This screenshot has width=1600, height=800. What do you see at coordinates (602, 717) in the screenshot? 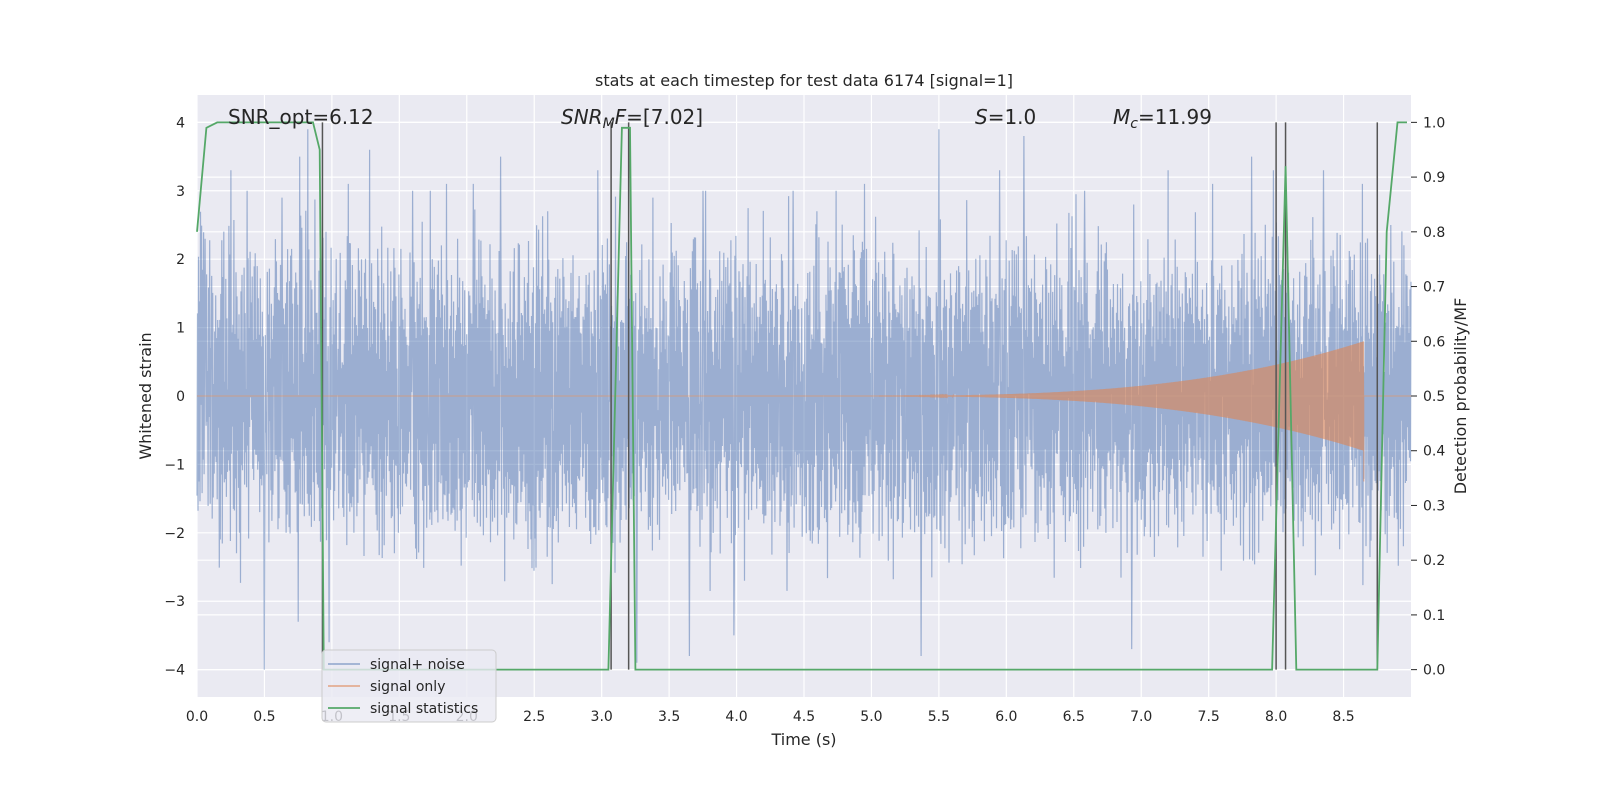
I see `x-tick-label: 3.0` at bounding box center [602, 717].